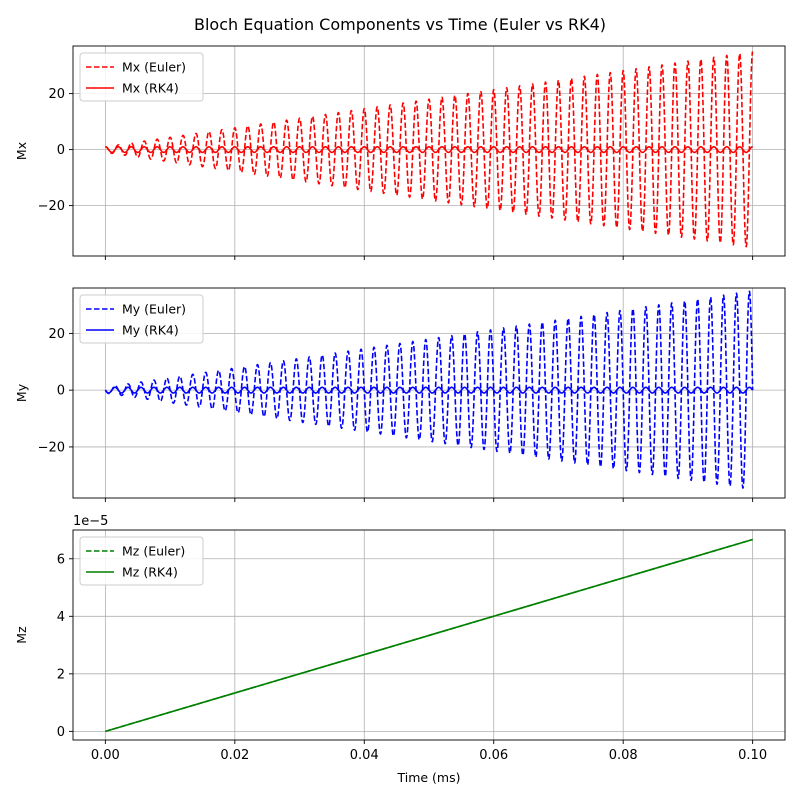 This screenshot has width=800, height=800. What do you see at coordinates (61, 674) in the screenshot?
I see `y-tick-label: 2` at bounding box center [61, 674].